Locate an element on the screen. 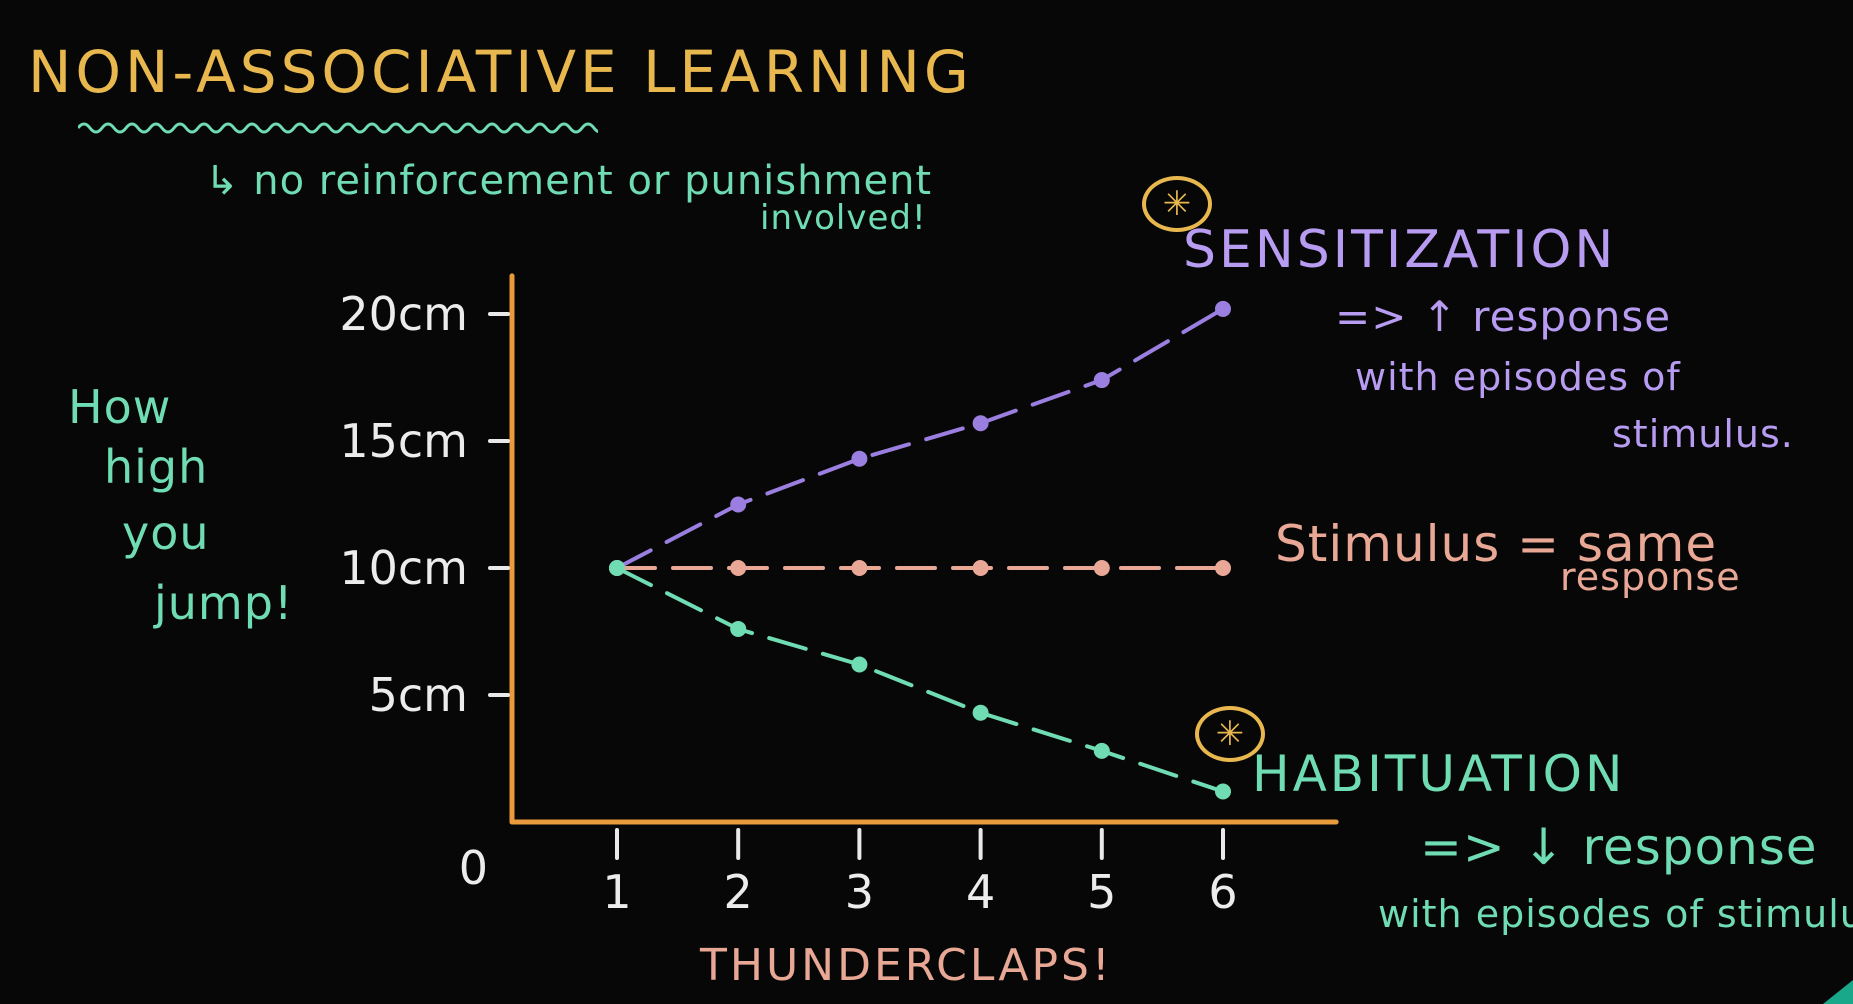 The height and width of the screenshot is (1004, 1853). sensitization-series-line is located at coordinates (920, 438).